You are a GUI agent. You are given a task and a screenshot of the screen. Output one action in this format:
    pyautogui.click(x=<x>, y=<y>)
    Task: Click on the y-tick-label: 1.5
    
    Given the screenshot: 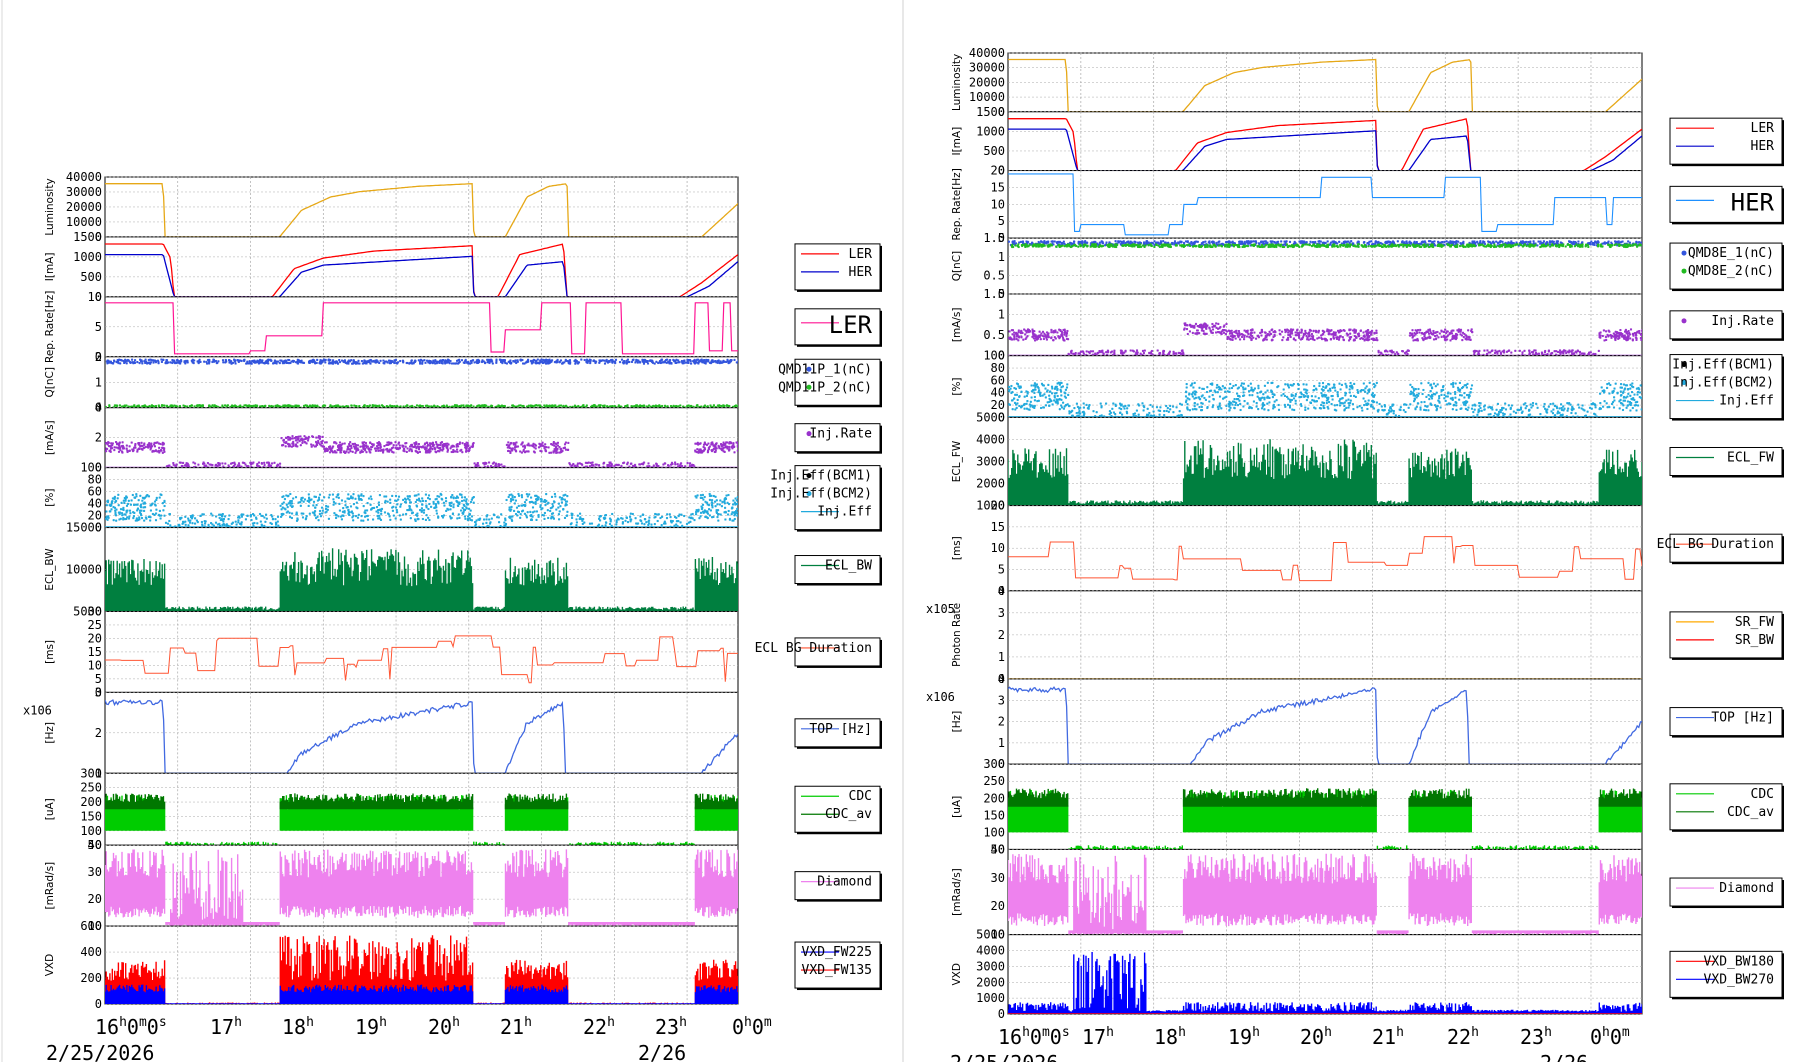 What is the action you would take?
    pyautogui.click(x=994, y=238)
    